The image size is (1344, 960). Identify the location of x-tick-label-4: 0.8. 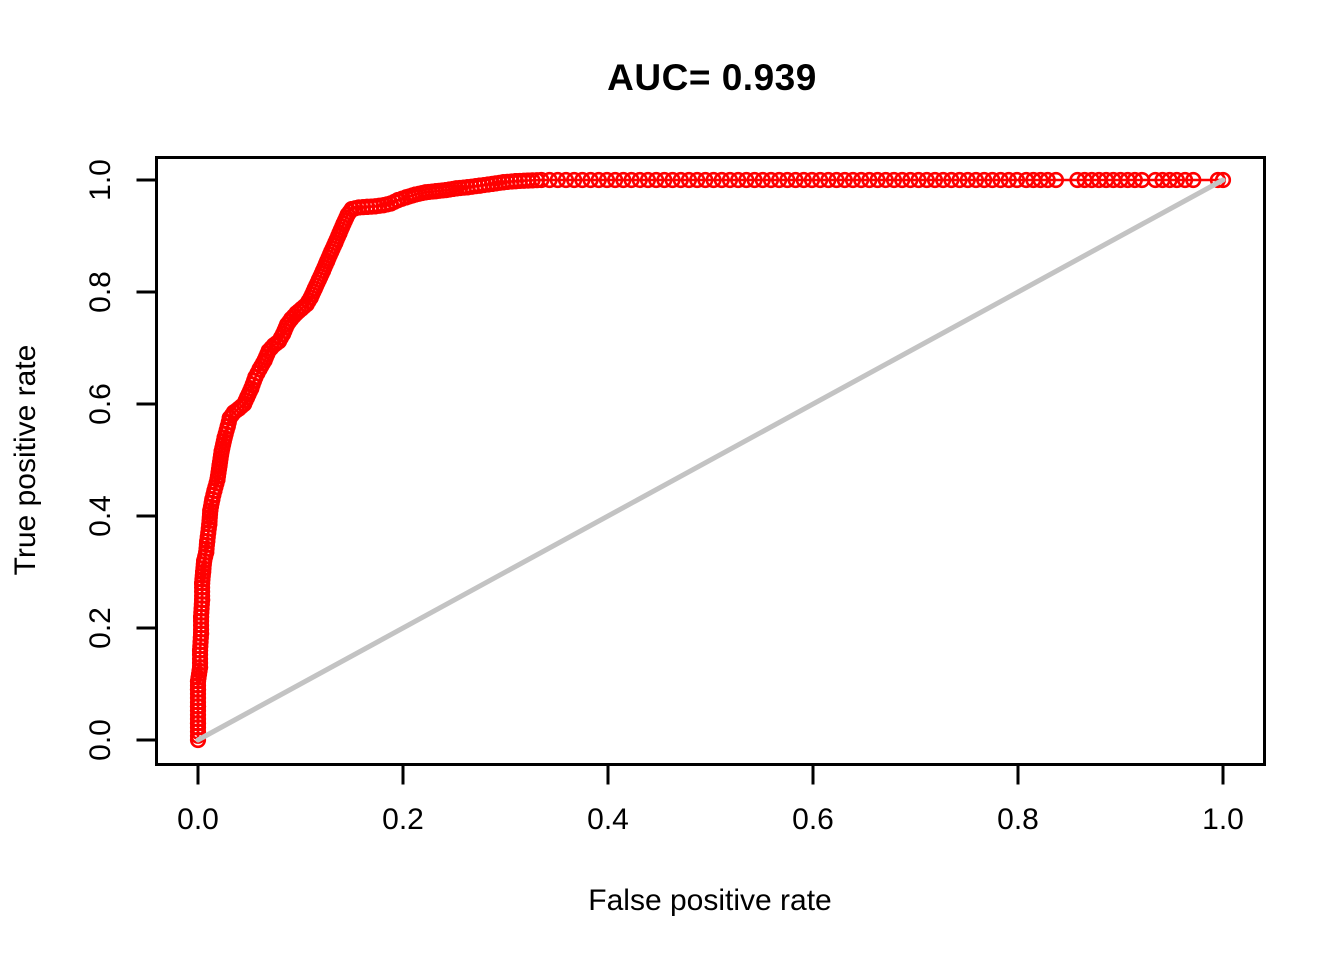
(1018, 819).